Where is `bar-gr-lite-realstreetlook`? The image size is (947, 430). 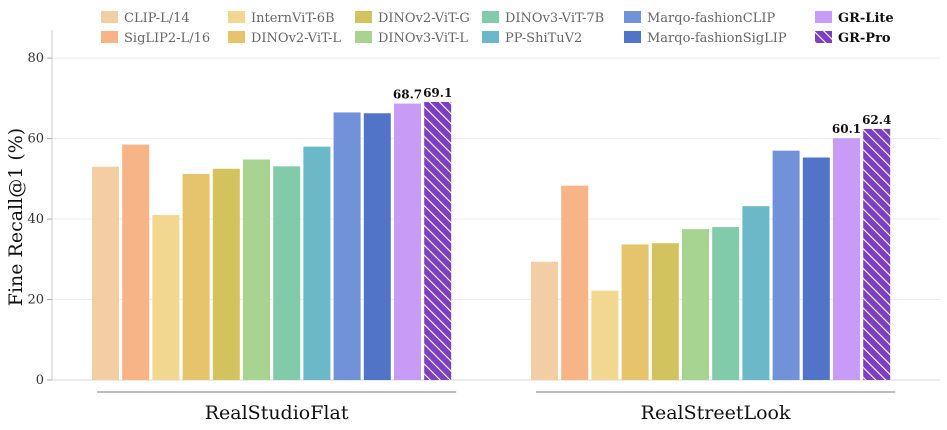 bar-gr-lite-realstreetlook is located at coordinates (846, 259).